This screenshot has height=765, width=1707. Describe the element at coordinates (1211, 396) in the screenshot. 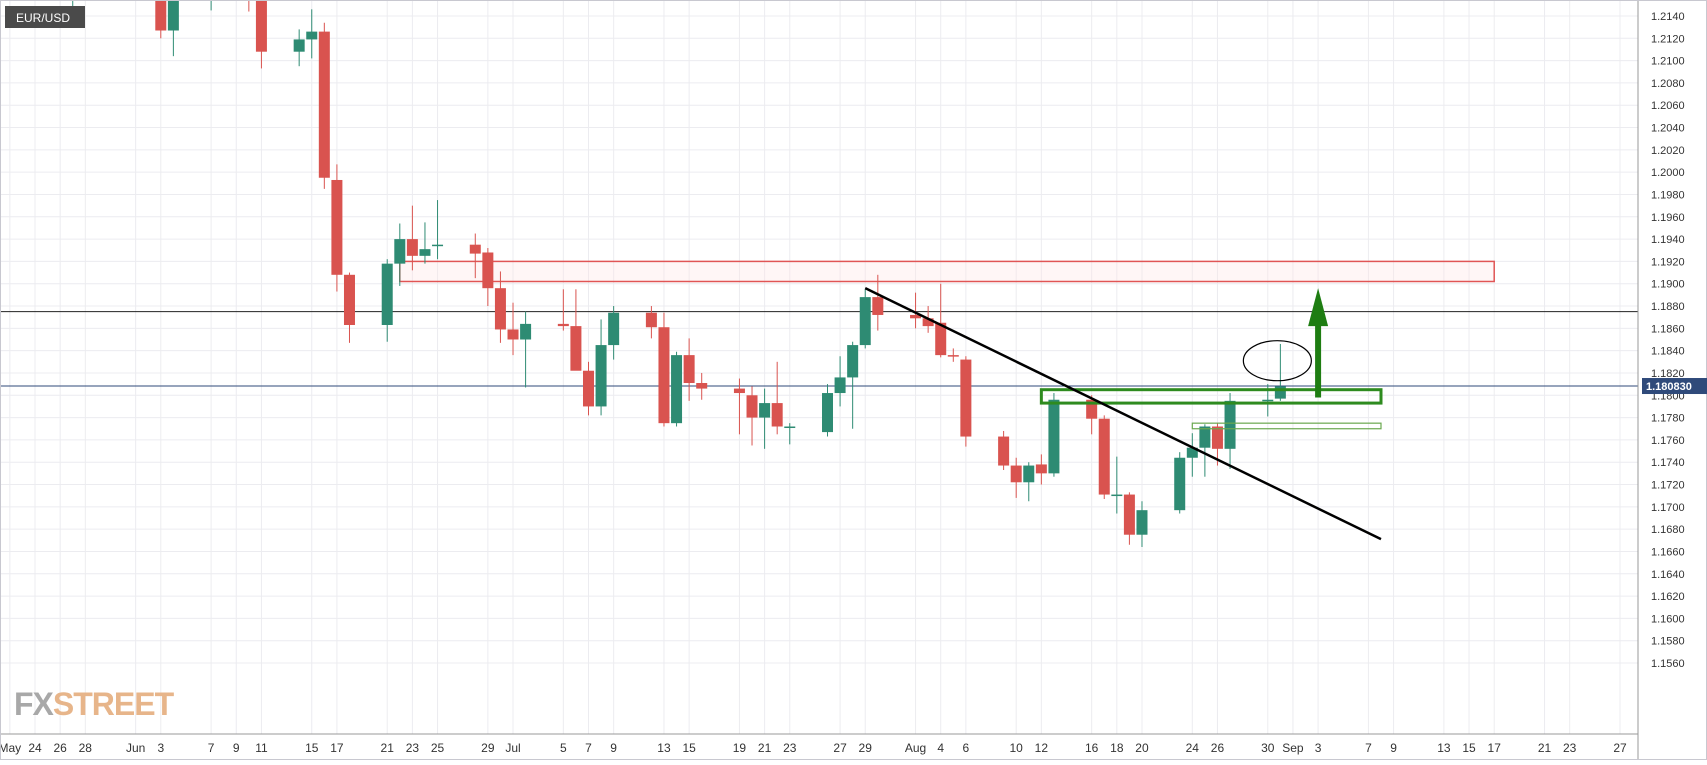

I see `support-zone` at that location.